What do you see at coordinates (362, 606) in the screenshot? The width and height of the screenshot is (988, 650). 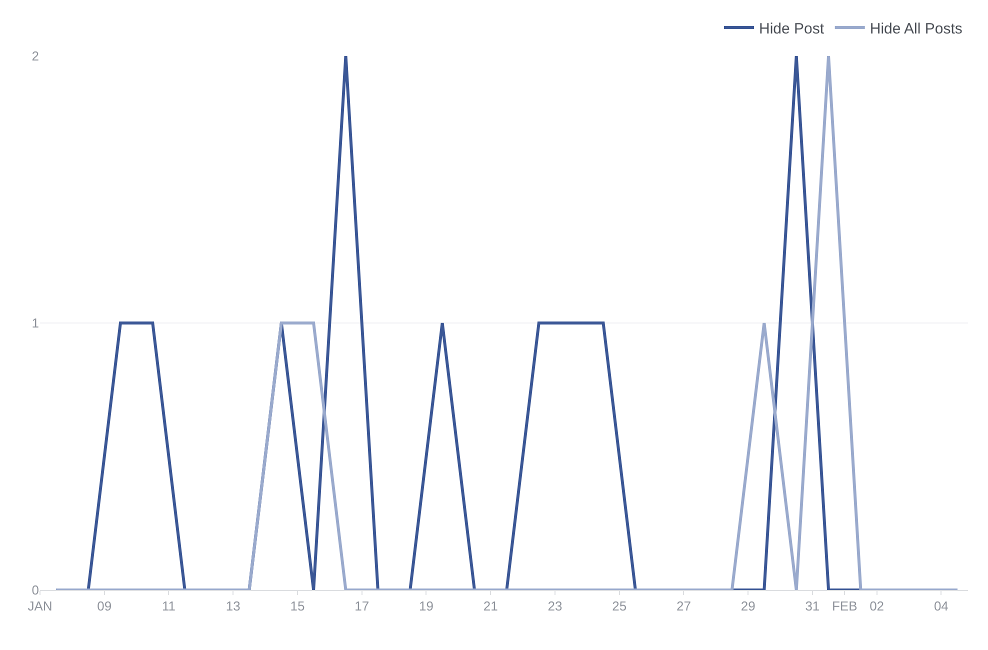 I see `x-tick-label: 17` at bounding box center [362, 606].